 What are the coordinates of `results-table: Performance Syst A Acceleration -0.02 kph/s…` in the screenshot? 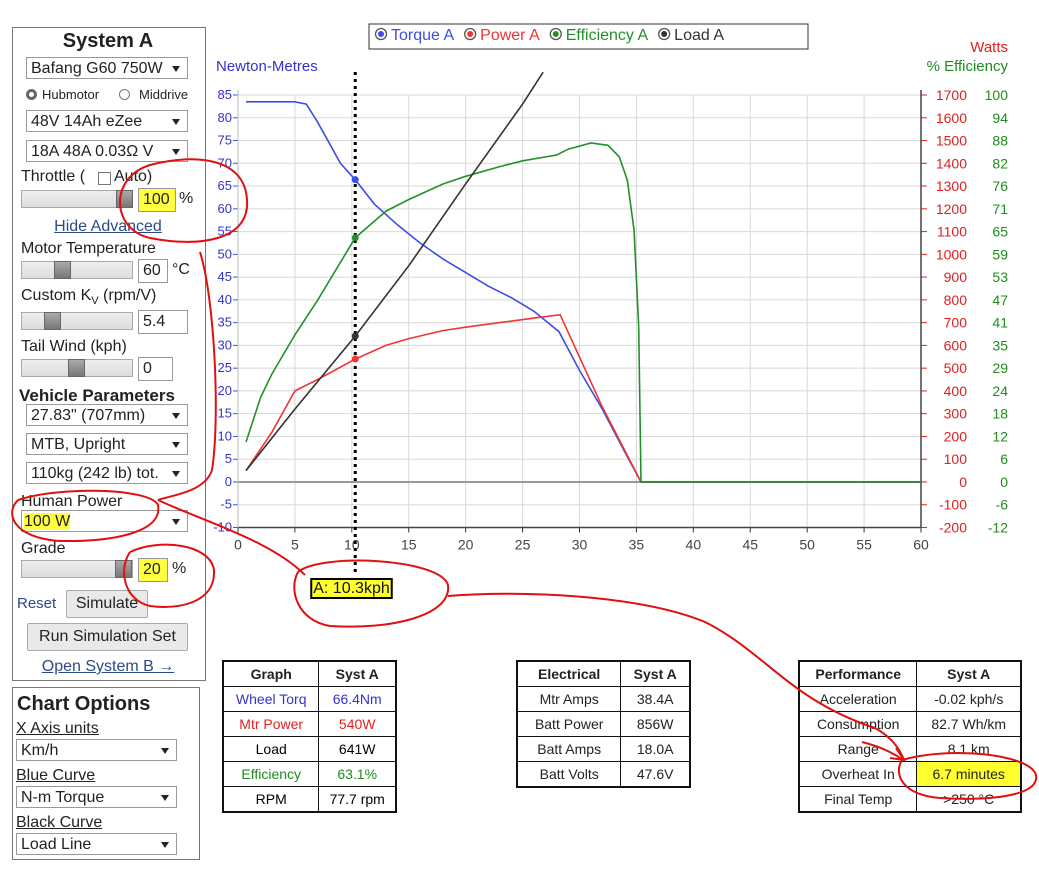 It's located at (910, 736).